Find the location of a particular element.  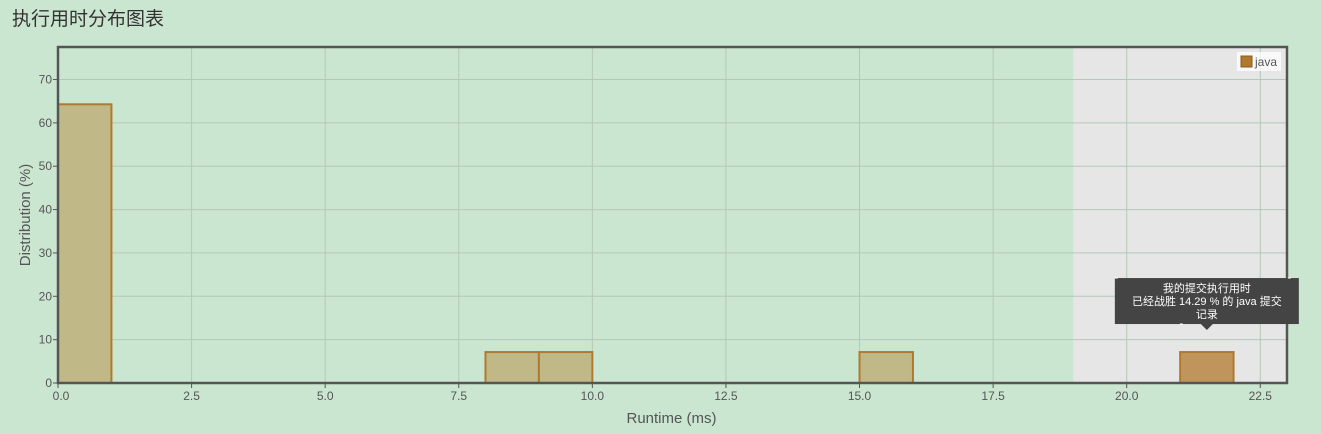

tooltip-line-1: 我的提交执行用时 is located at coordinates (1207, 288).